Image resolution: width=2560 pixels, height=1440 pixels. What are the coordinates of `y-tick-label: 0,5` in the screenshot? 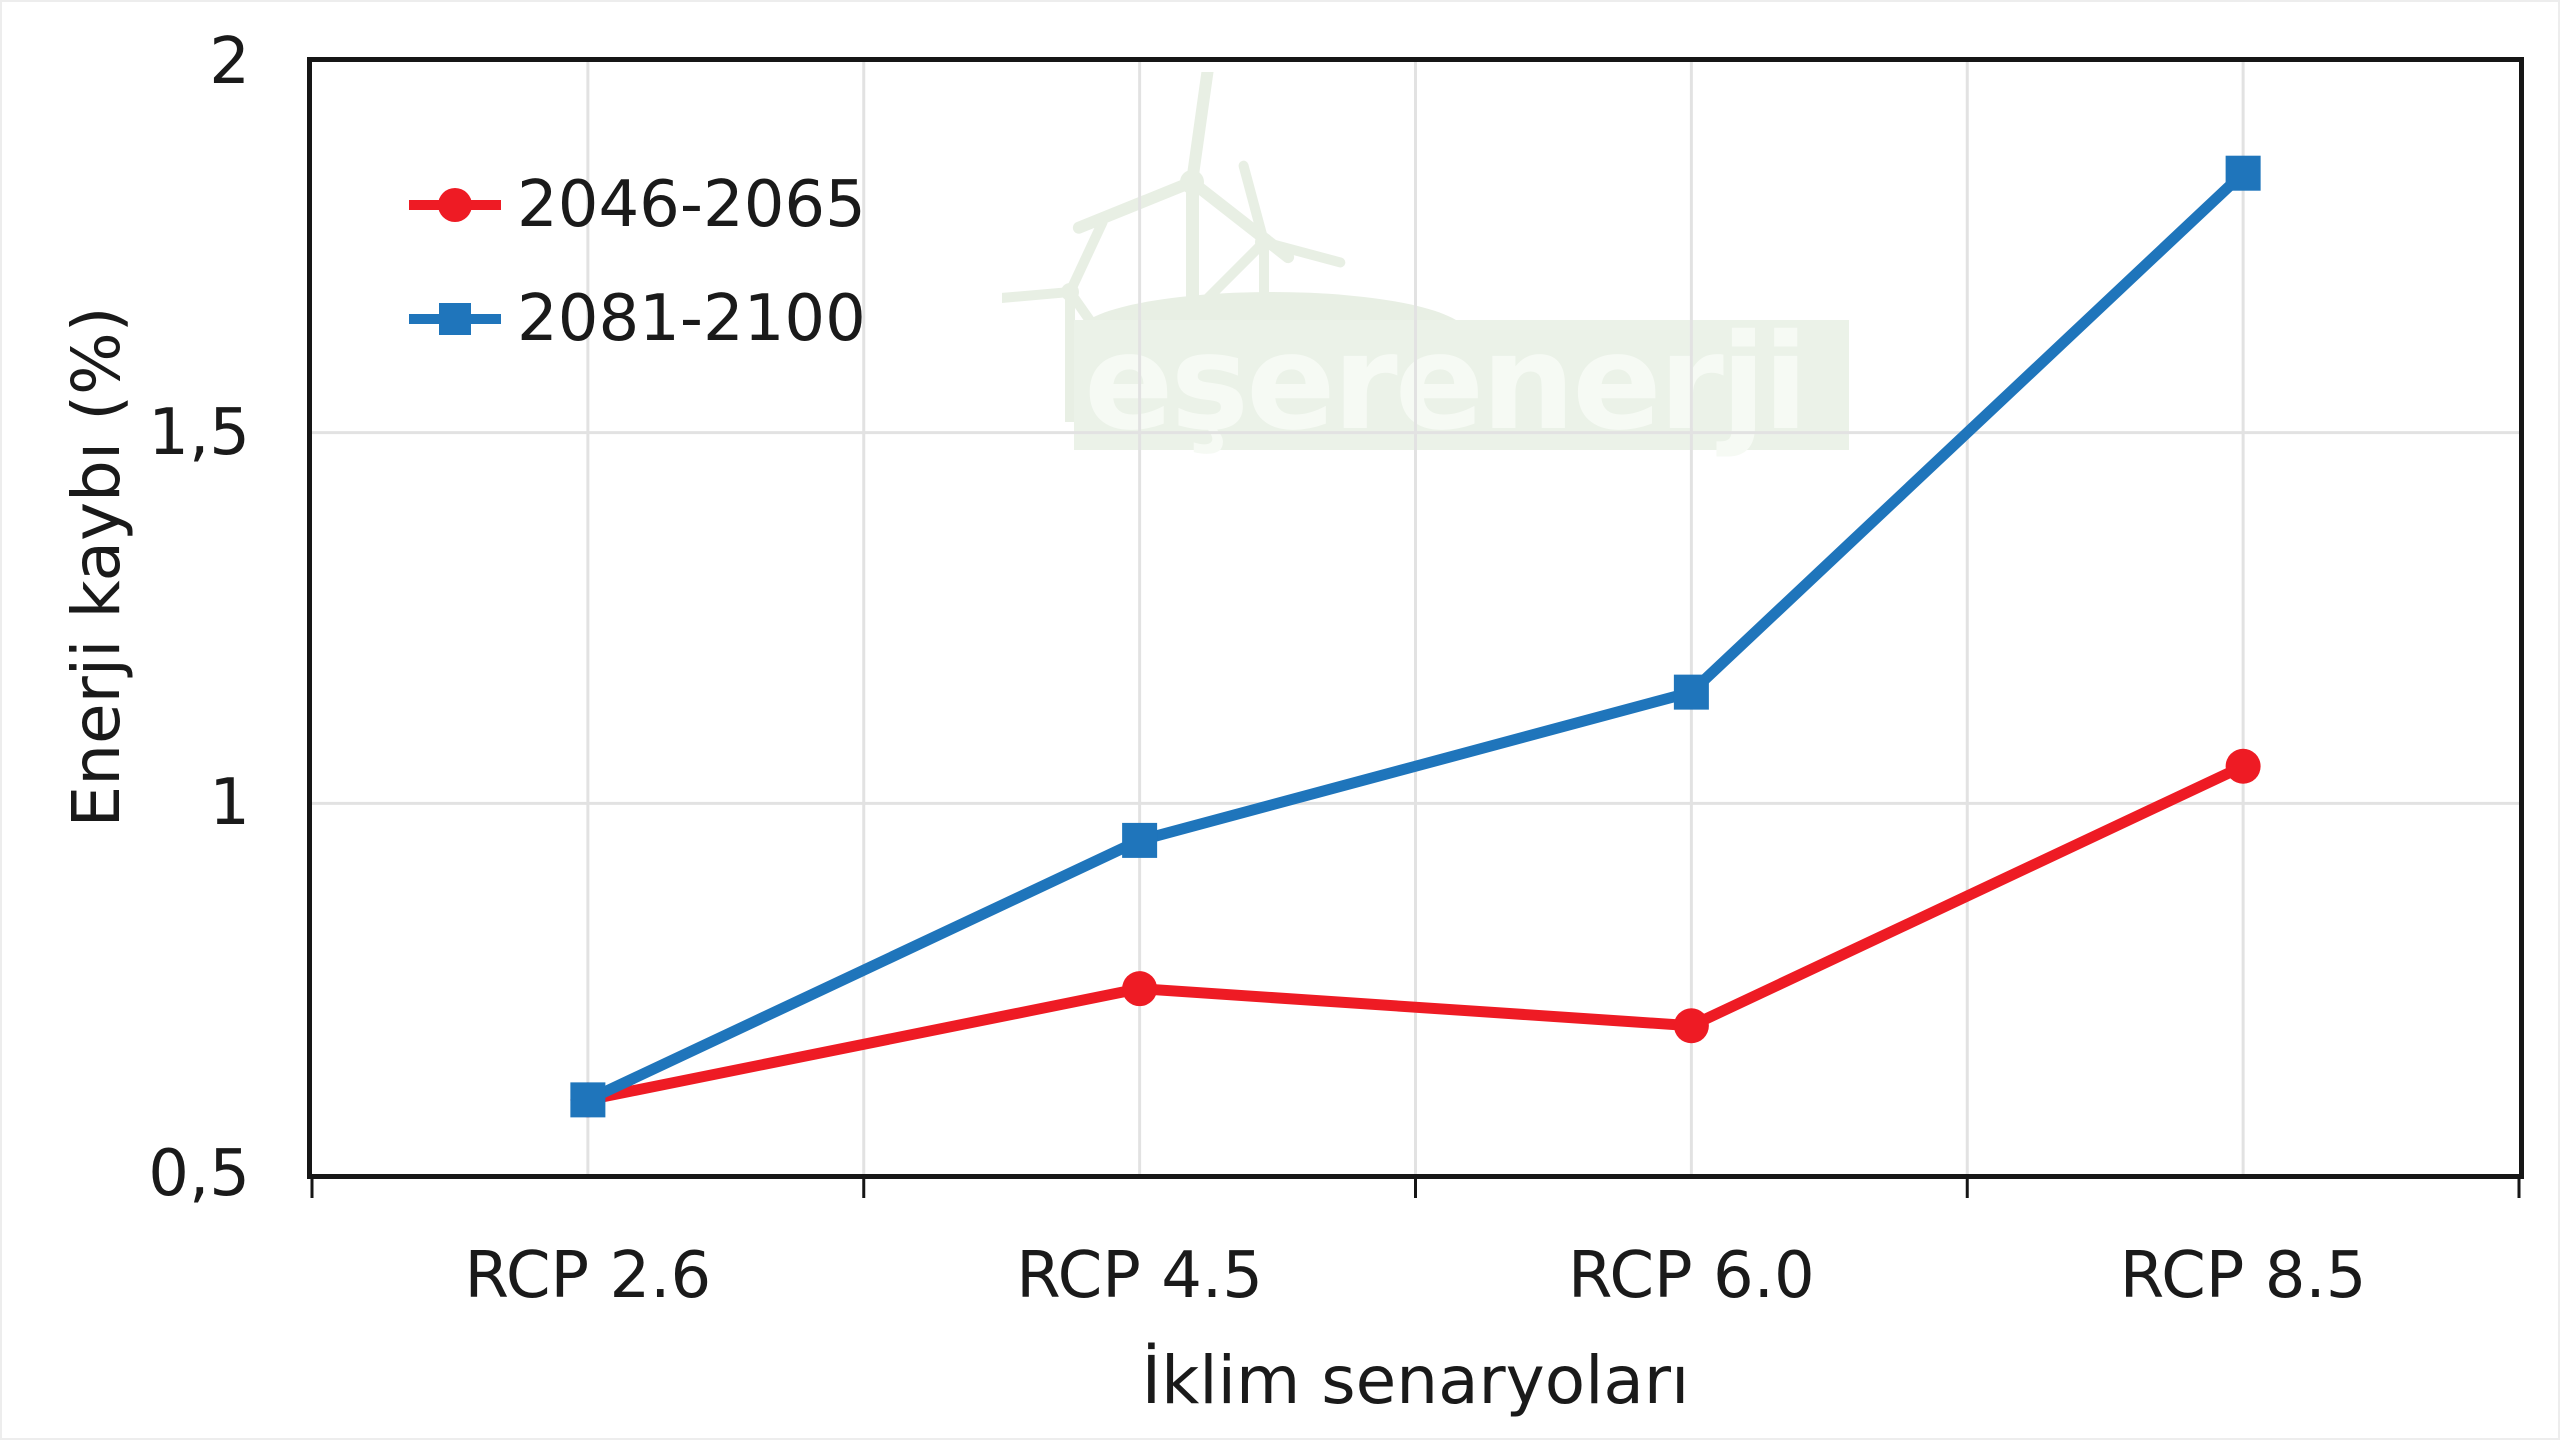 It's located at (199, 1174).